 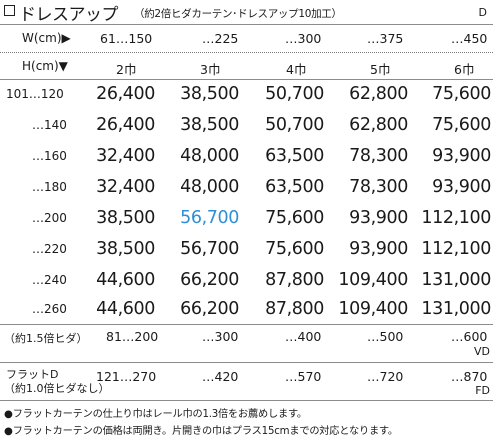 I want to click on checkbox-square-icon, so click(x=9, y=10).